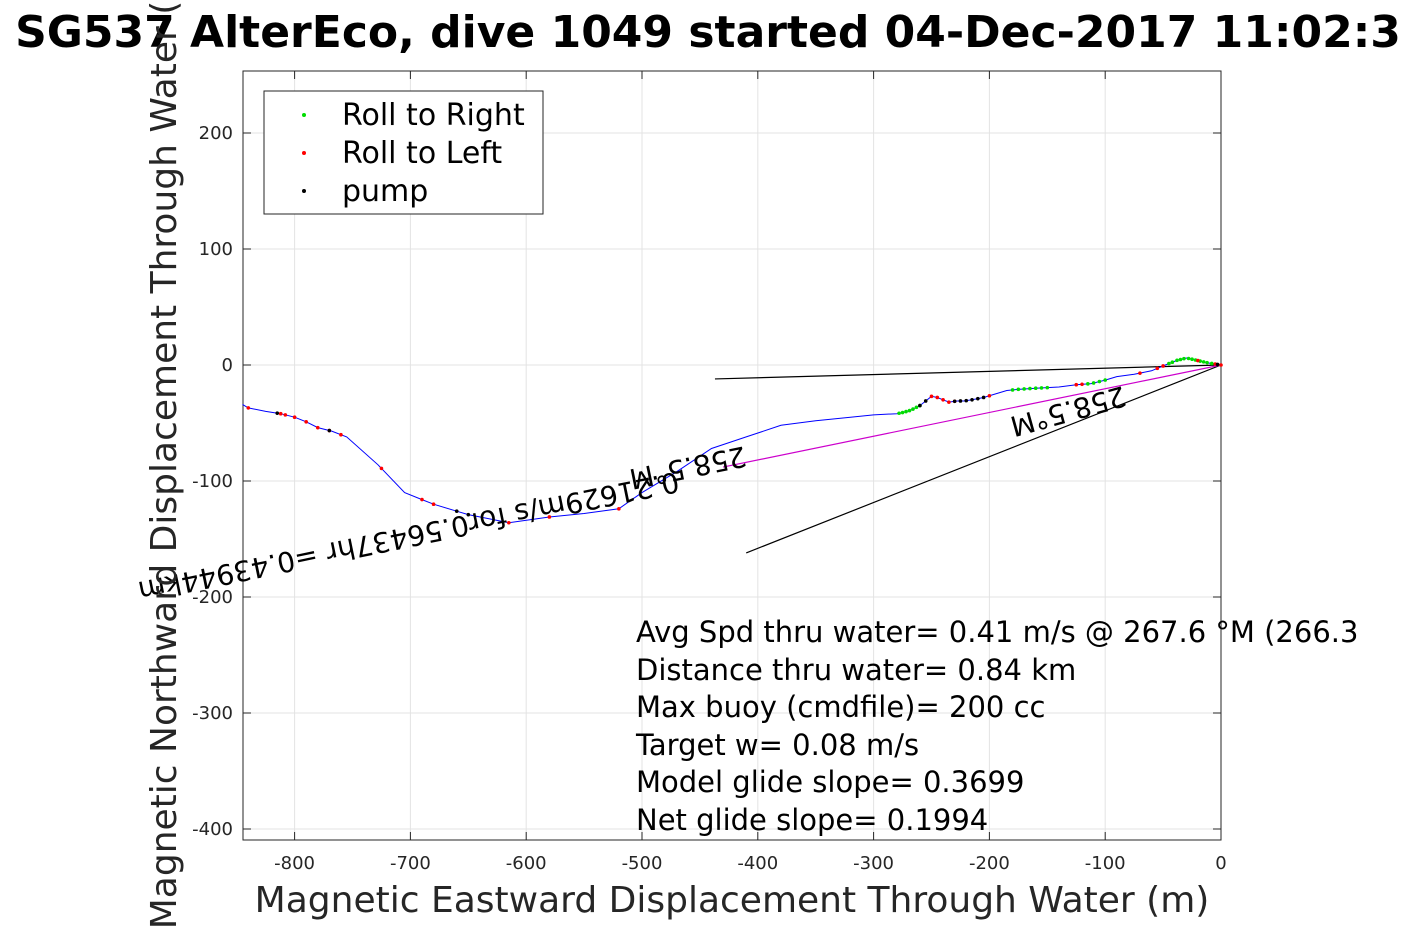  What do you see at coordinates (410, 863) in the screenshot?
I see `x-tick-label: -700` at bounding box center [410, 863].